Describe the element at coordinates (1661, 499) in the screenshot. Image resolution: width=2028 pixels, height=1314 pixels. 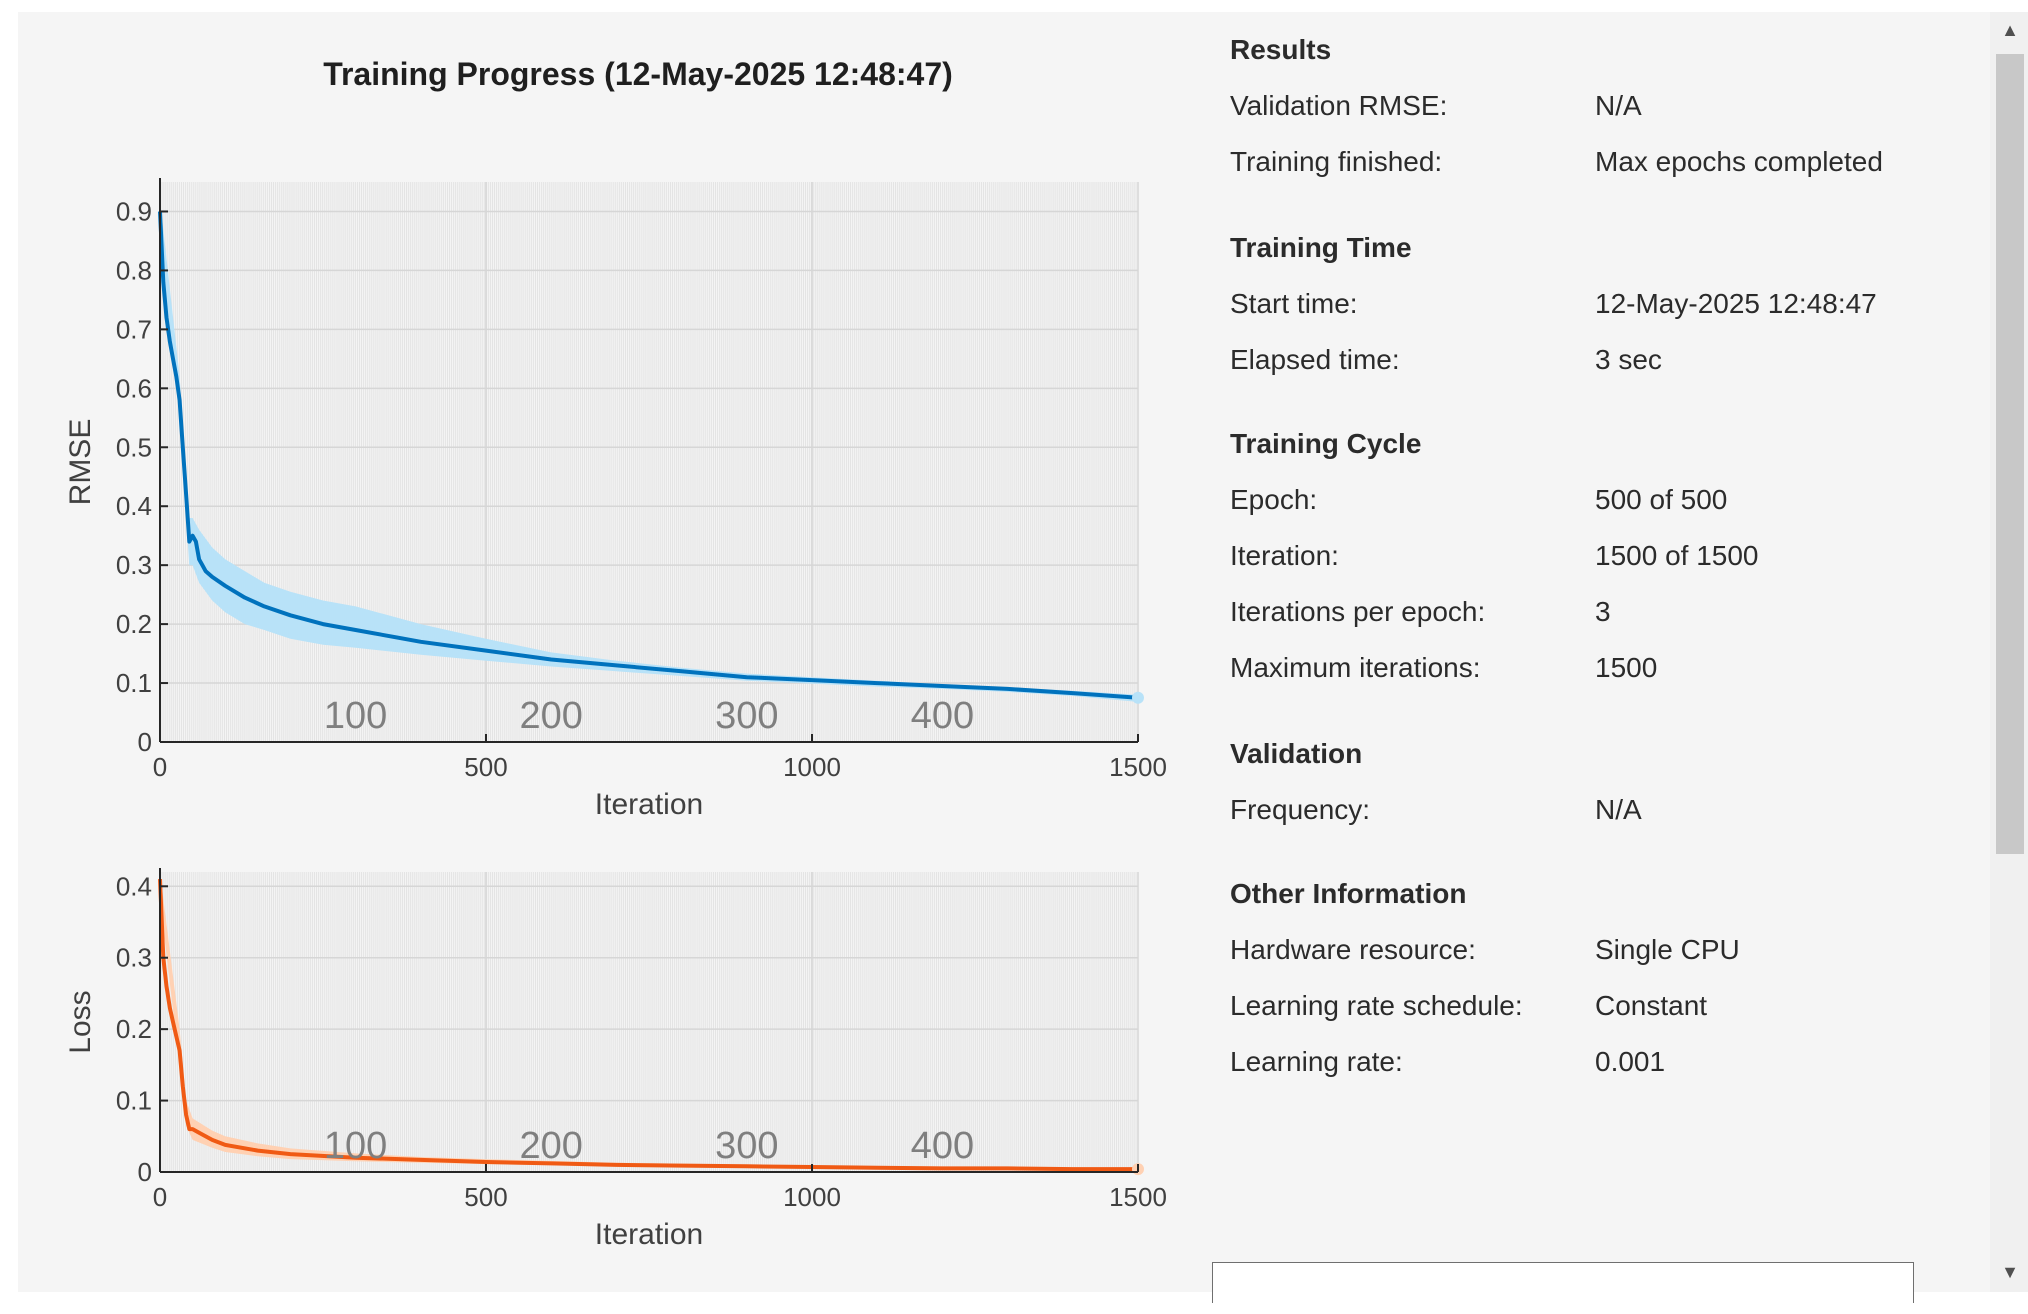
I see `epoch-value: 500 of 500` at that location.